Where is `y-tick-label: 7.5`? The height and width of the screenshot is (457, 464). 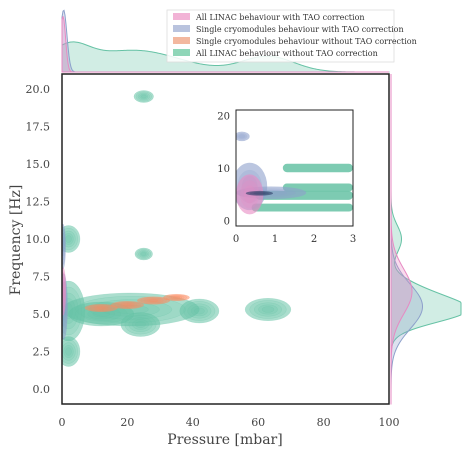
y-tick-label: 7.5 is located at coordinates (42, 277).